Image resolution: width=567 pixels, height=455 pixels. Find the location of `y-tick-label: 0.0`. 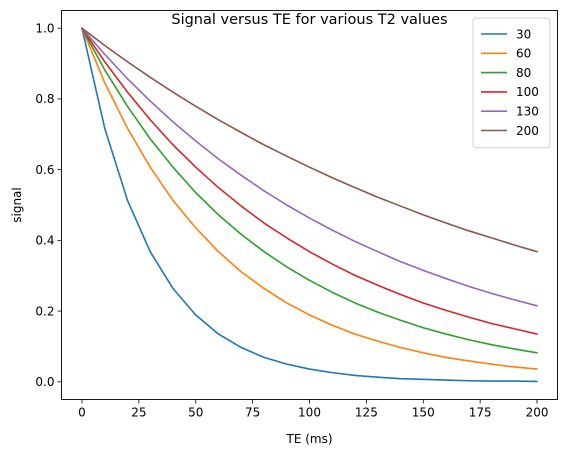

y-tick-label: 0.0 is located at coordinates (44, 382).